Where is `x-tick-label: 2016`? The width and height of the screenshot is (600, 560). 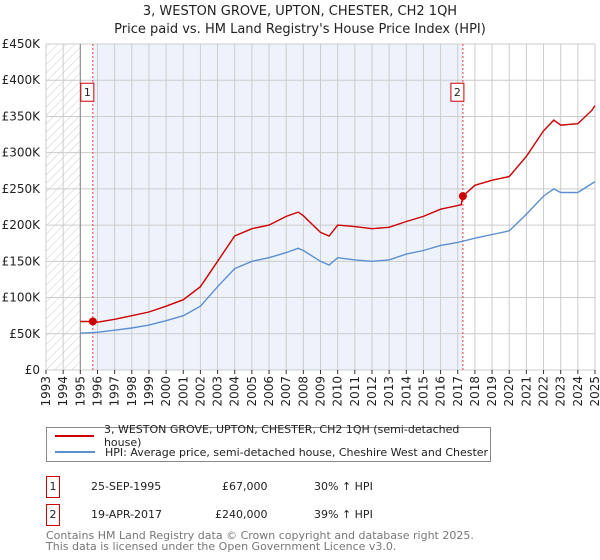 x-tick-label: 2016 is located at coordinates (441, 391).